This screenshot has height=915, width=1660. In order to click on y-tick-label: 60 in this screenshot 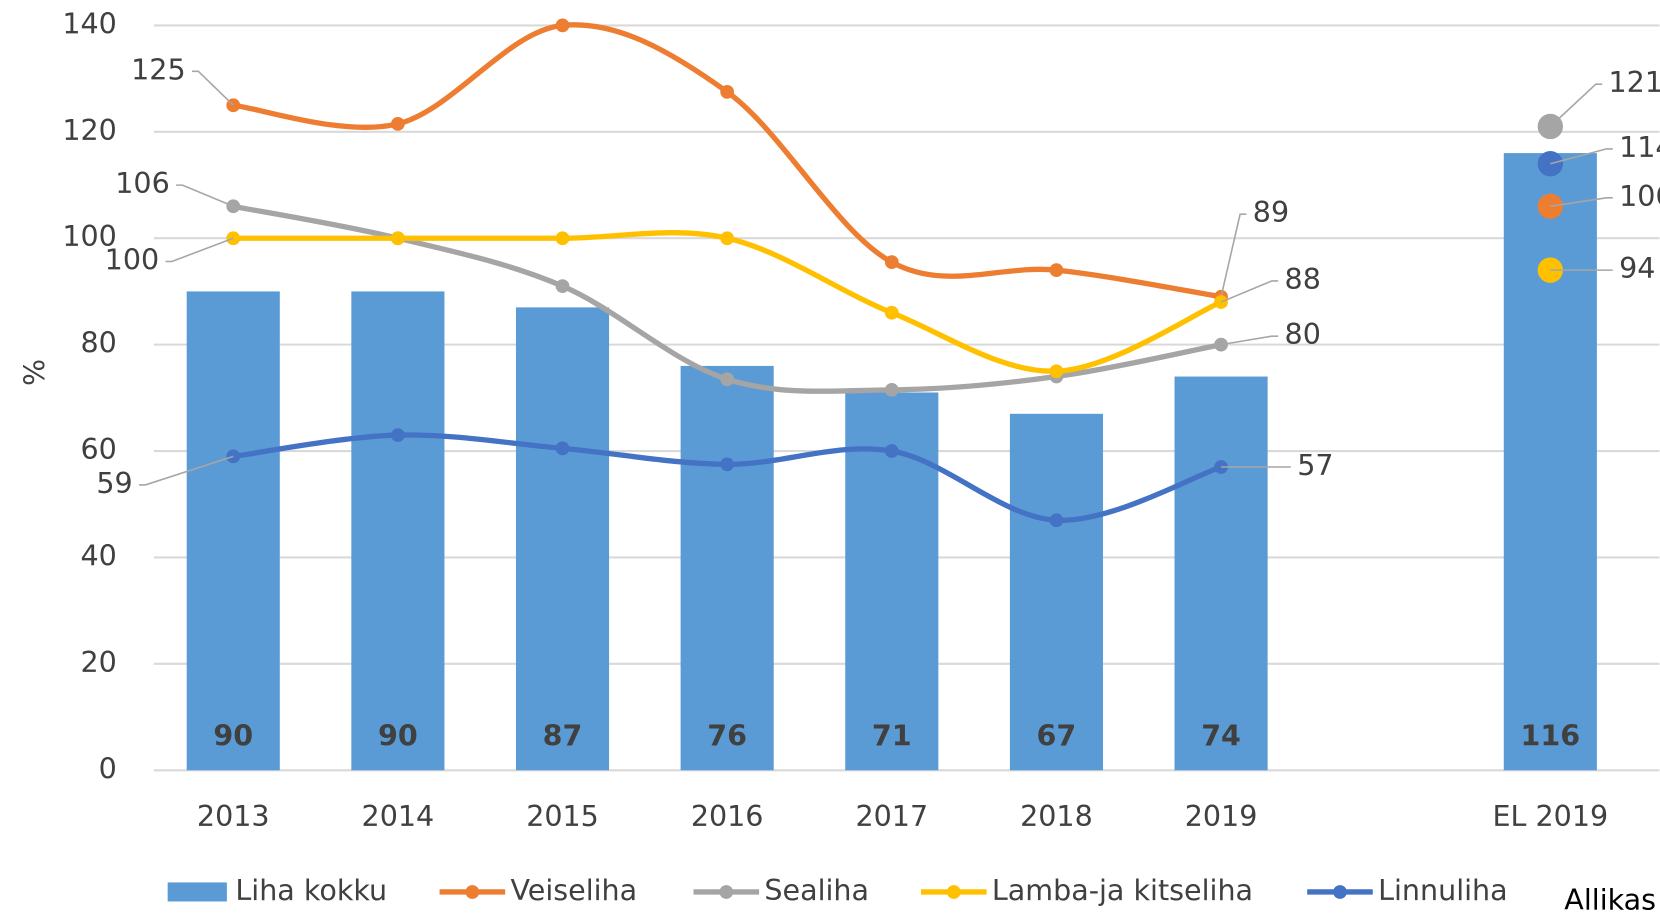, I will do `click(99, 449)`.